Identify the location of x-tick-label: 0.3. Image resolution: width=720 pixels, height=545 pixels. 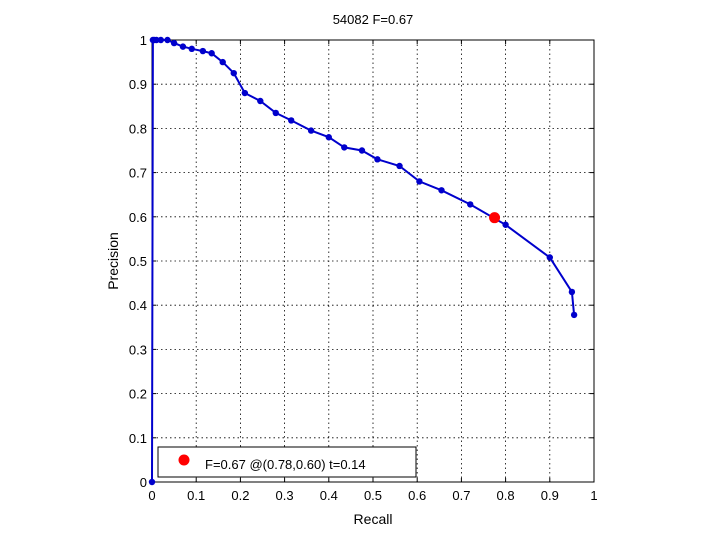
(285, 495).